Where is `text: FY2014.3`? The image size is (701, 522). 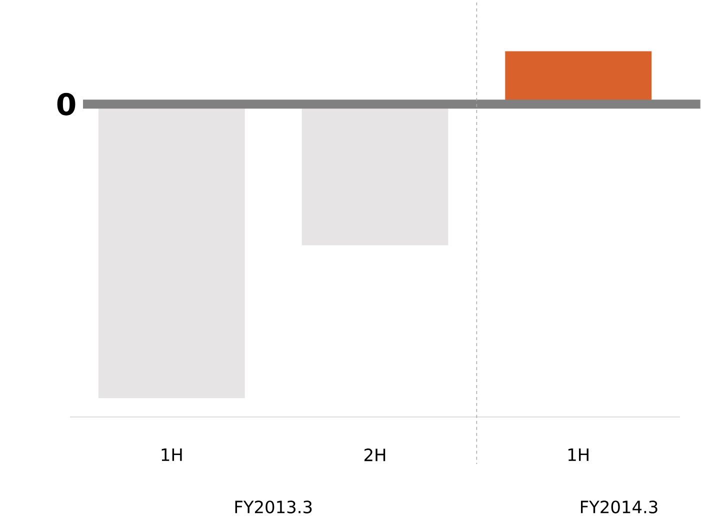 text: FY2014.3 is located at coordinates (619, 507).